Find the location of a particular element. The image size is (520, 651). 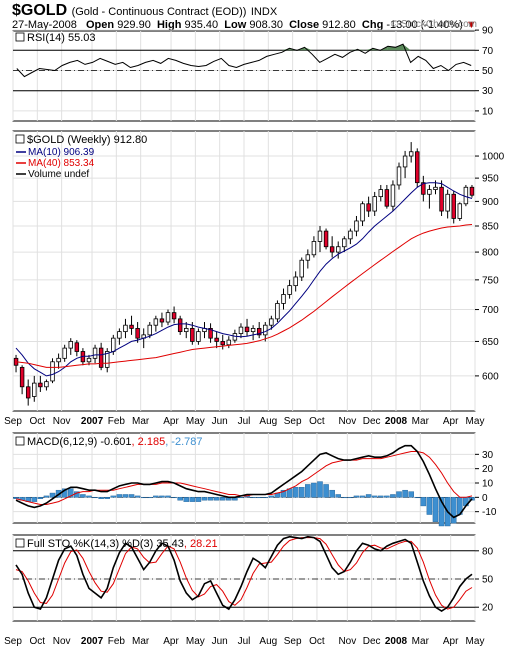

sto-legend-box is located at coordinates (20, 543).